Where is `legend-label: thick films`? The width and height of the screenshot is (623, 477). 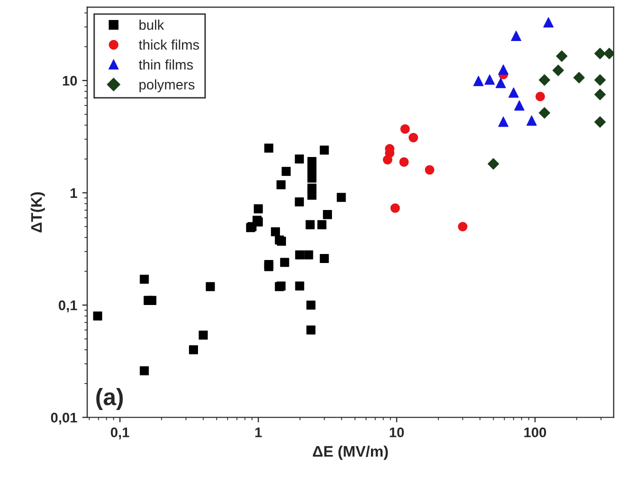
legend-label: thick films is located at coordinates (169, 45).